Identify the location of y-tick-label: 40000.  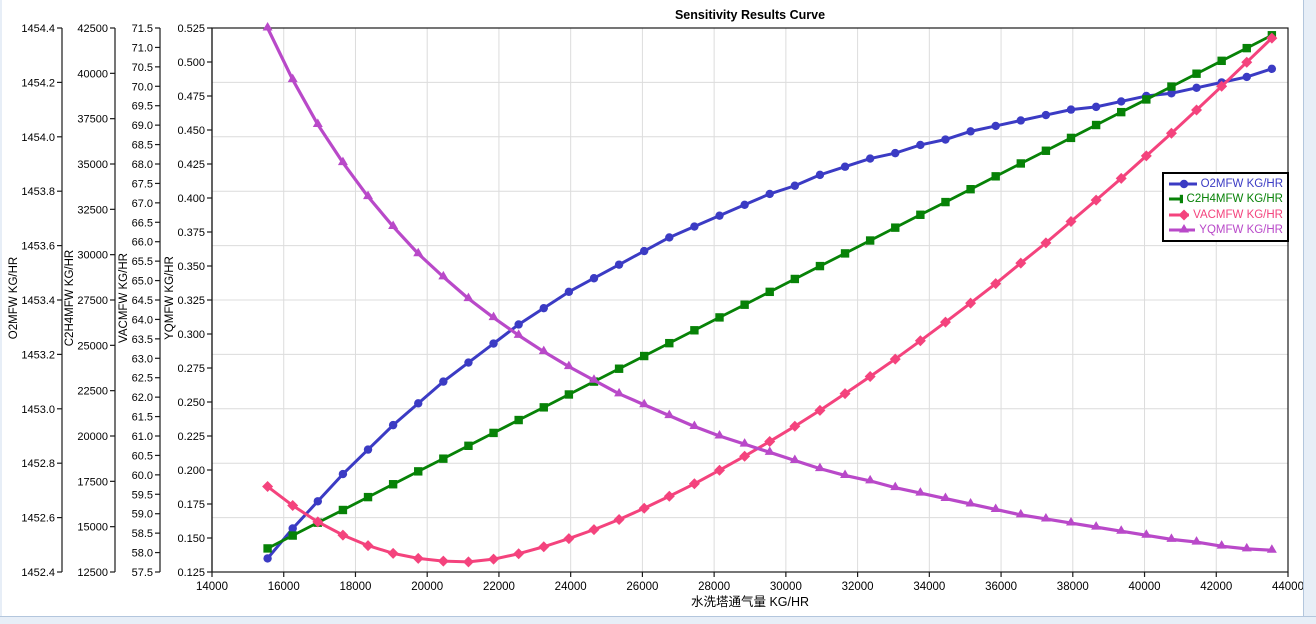
(92, 74).